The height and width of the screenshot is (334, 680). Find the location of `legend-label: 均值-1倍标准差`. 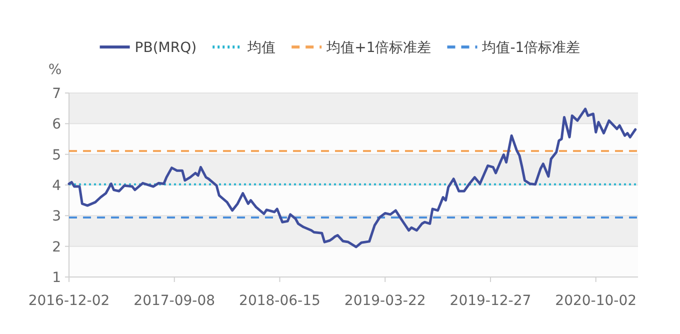

legend-label: 均值-1倍标准差 is located at coordinates (530, 48).